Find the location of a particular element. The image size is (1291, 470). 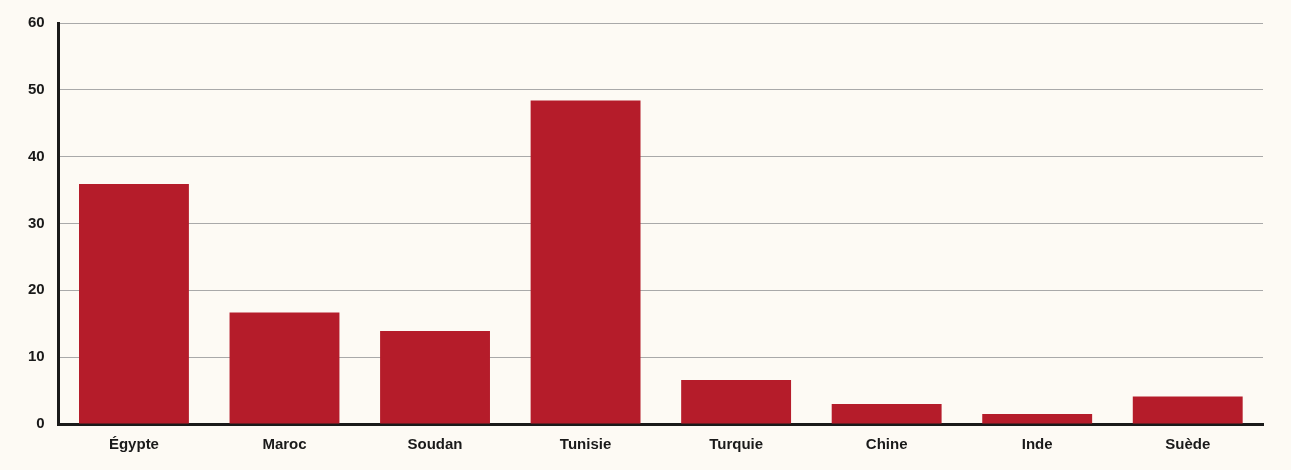

x-tick-label: Soudan is located at coordinates (435, 444).